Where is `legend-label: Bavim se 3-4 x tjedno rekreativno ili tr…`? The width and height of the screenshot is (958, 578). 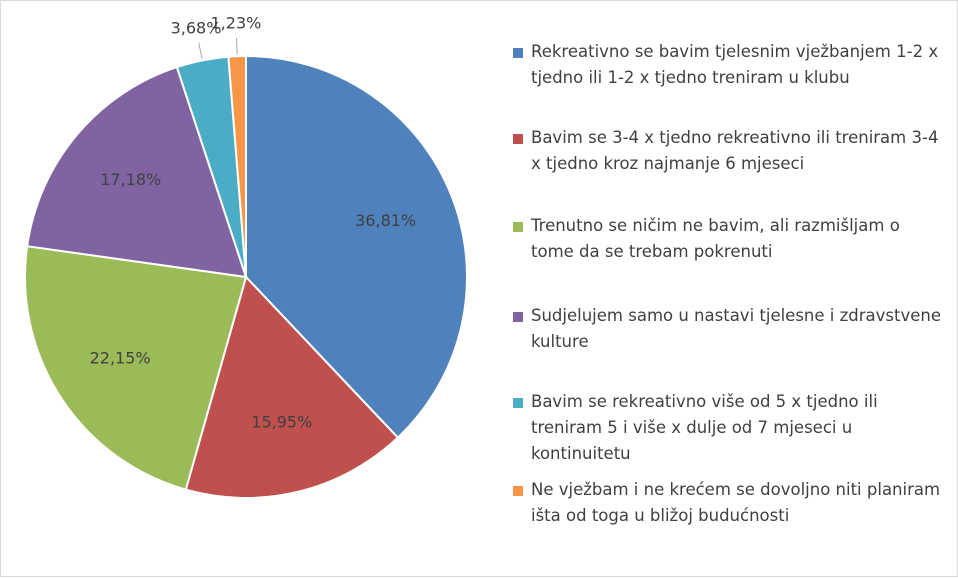
legend-label: Bavim se 3-4 x tjedno rekreativno ili tr… is located at coordinates (735, 150).